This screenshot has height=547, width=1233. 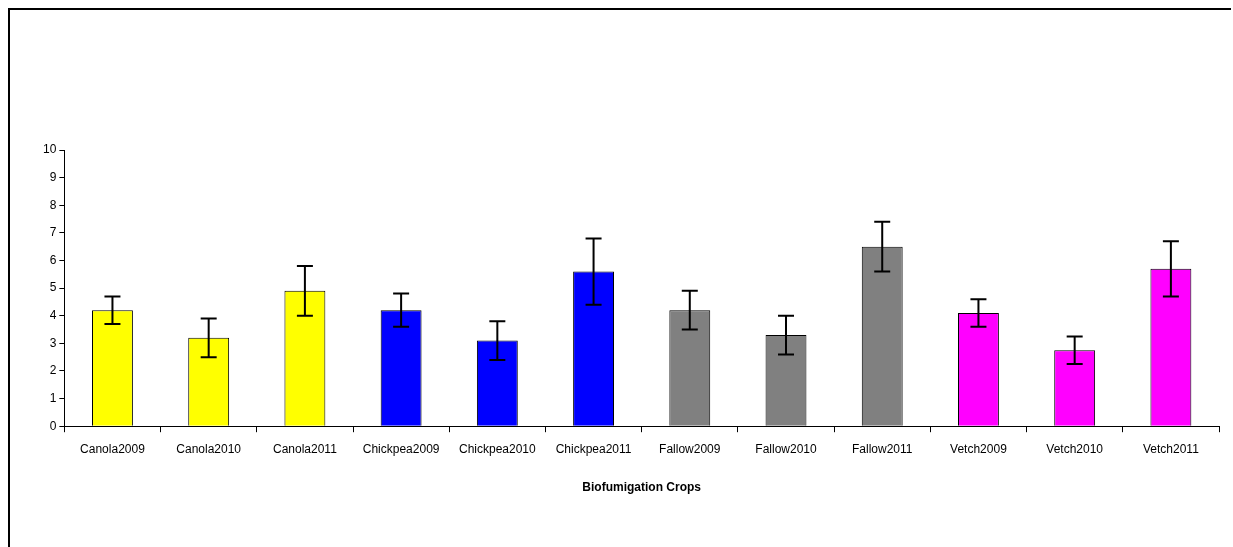 What do you see at coordinates (593, 448) in the screenshot?
I see `x-tick-label: Chickpea2011` at bounding box center [593, 448].